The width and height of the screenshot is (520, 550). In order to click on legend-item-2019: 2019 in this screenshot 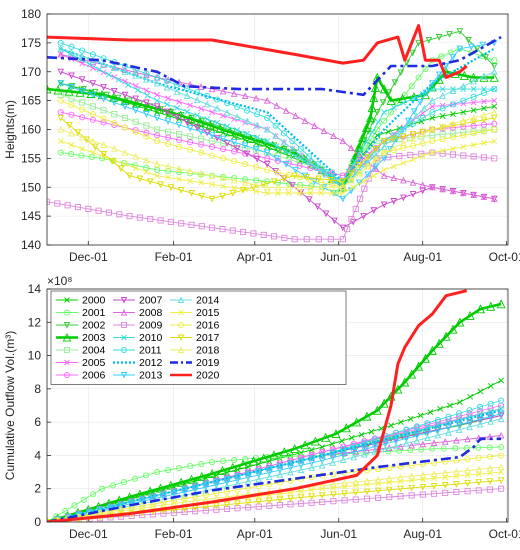, I will do `click(195, 363)`.